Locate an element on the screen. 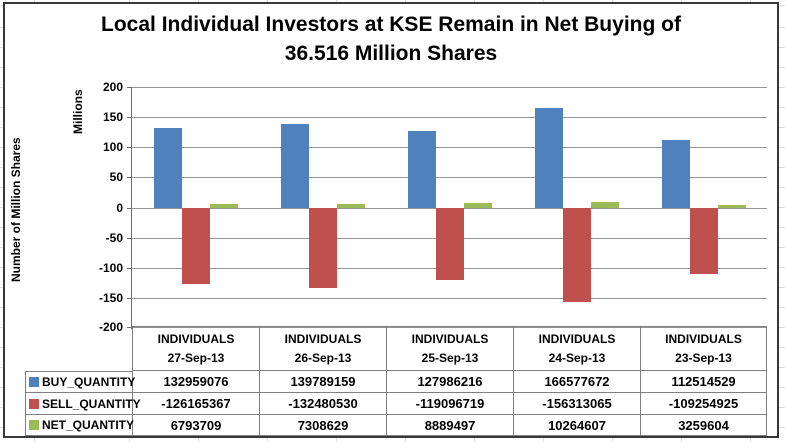 Image resolution: width=785 pixels, height=442 pixels. y-axis-tick-label: 150 is located at coordinates (112, 117).